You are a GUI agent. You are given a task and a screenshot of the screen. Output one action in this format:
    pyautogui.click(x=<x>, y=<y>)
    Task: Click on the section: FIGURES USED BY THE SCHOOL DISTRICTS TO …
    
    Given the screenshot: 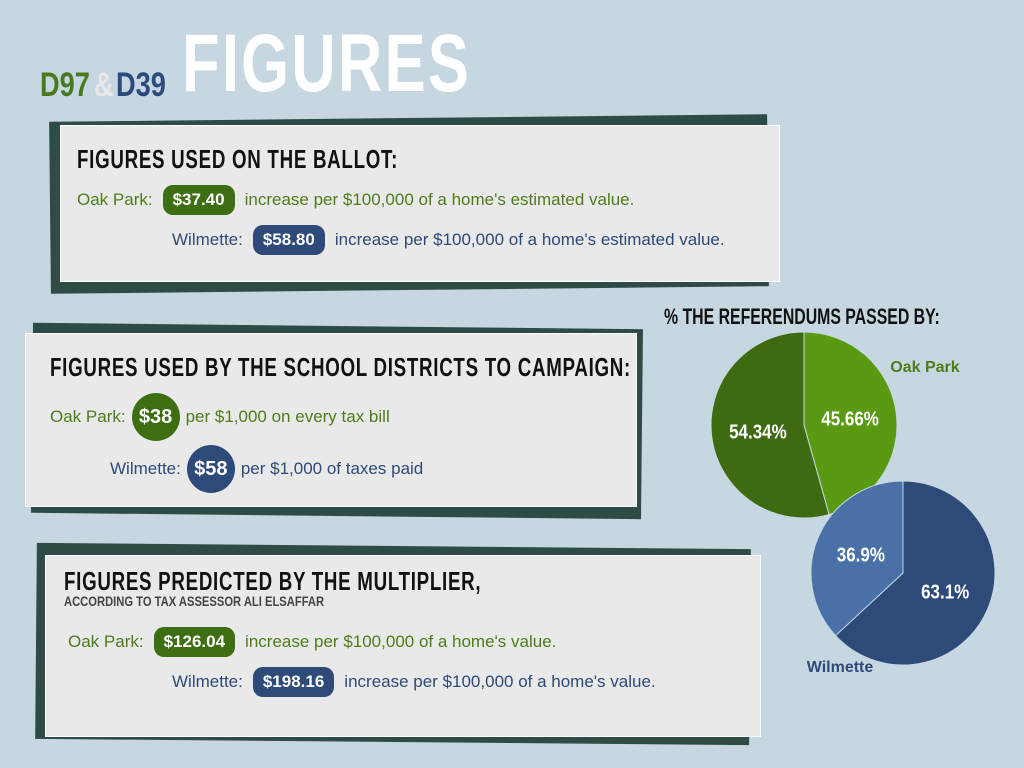 What is the action you would take?
    pyautogui.click(x=331, y=420)
    